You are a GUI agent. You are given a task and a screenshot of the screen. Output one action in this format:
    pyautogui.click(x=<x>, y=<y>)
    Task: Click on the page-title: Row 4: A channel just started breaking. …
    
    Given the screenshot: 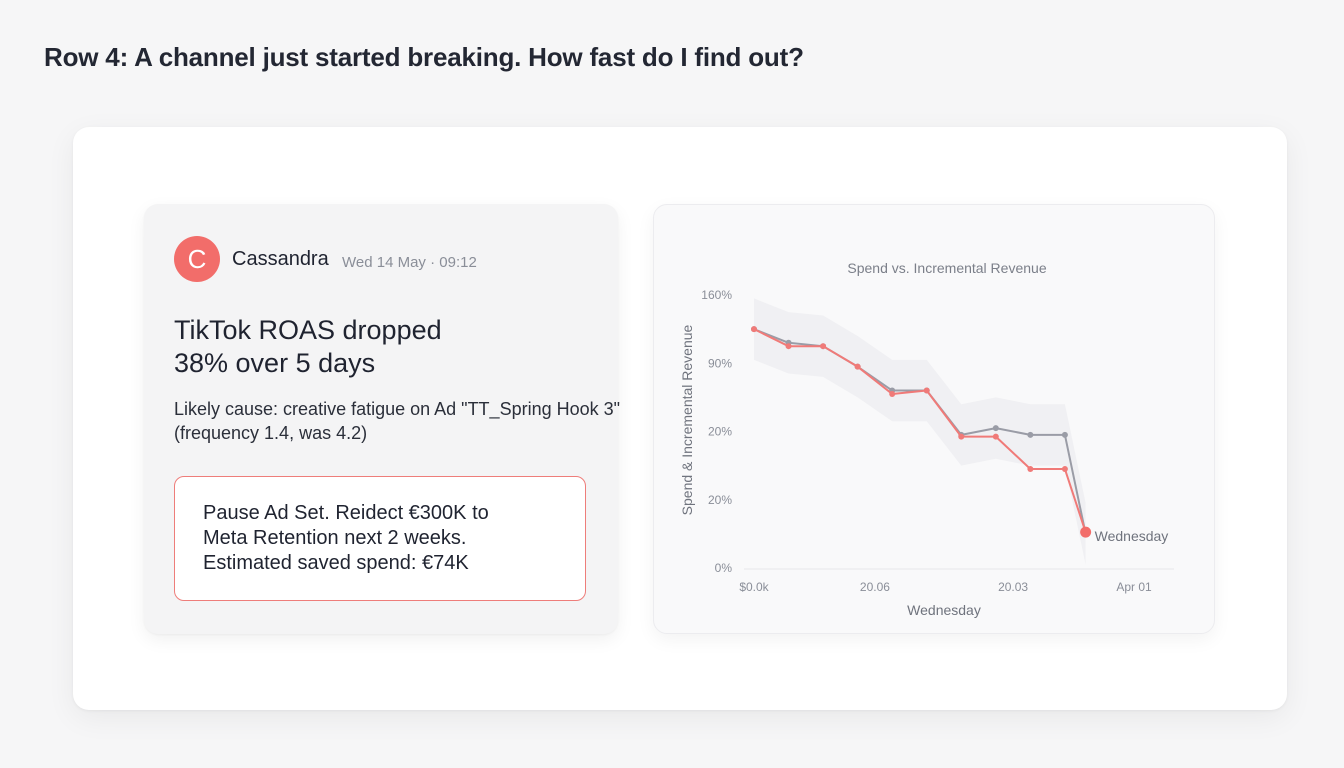 What is the action you would take?
    pyautogui.click(x=424, y=57)
    